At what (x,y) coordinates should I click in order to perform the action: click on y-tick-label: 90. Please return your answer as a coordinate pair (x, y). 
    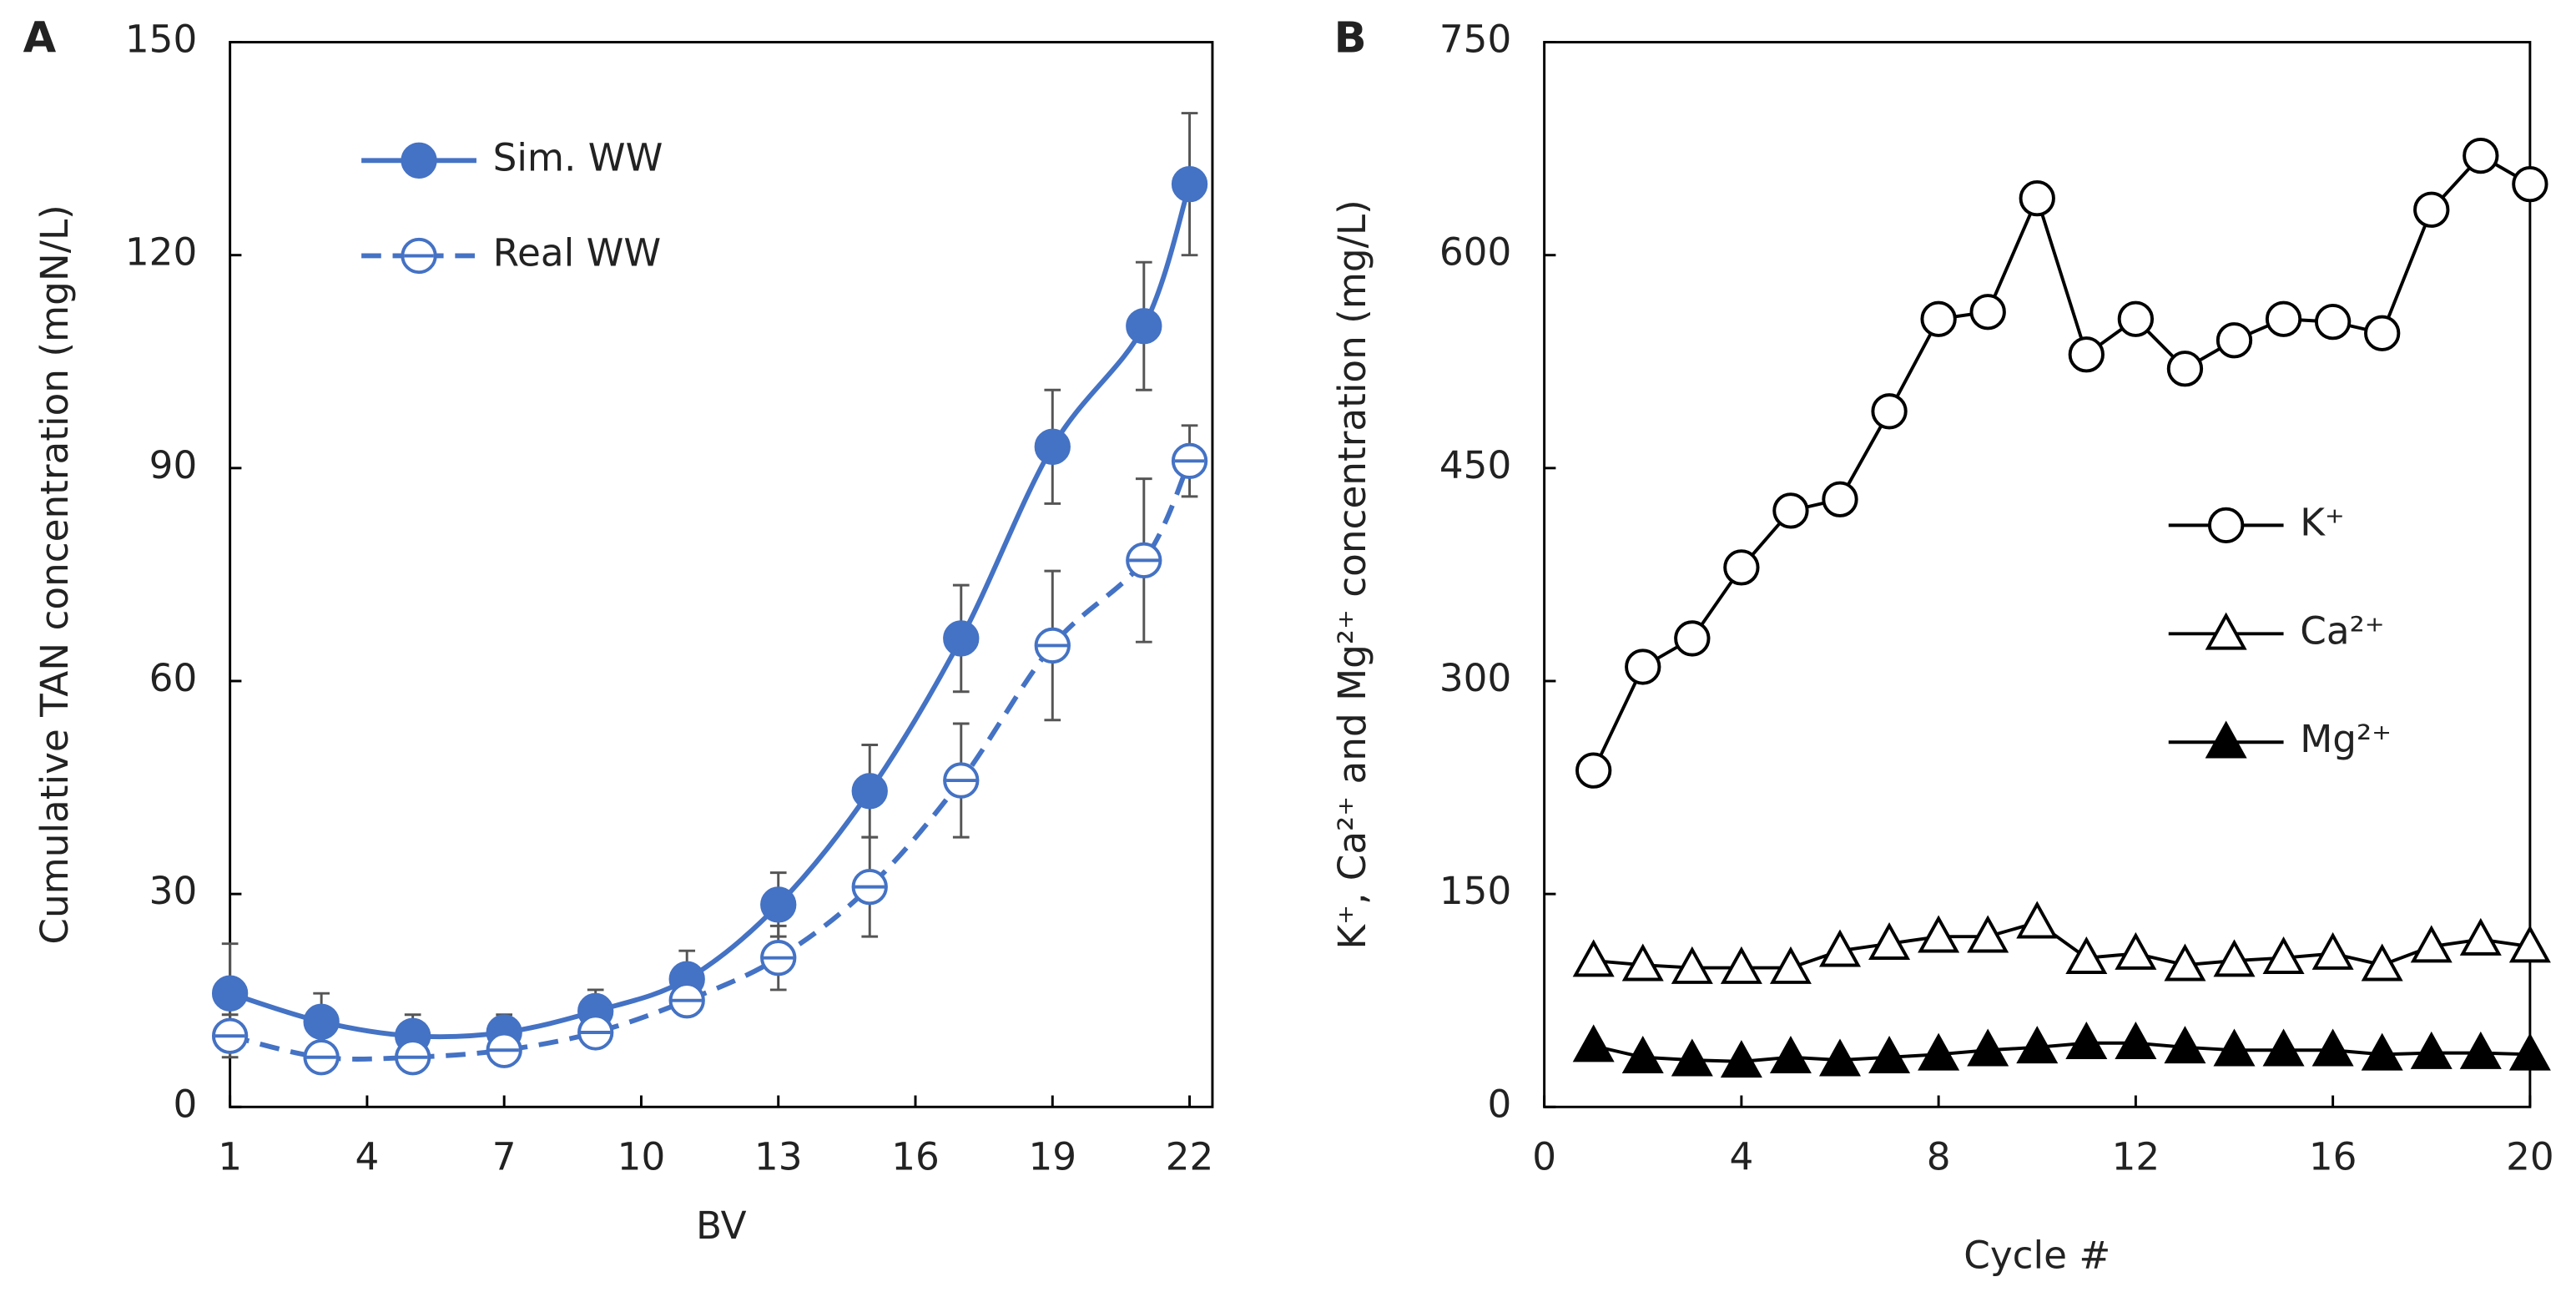
    Looking at the image, I should click on (173, 465).